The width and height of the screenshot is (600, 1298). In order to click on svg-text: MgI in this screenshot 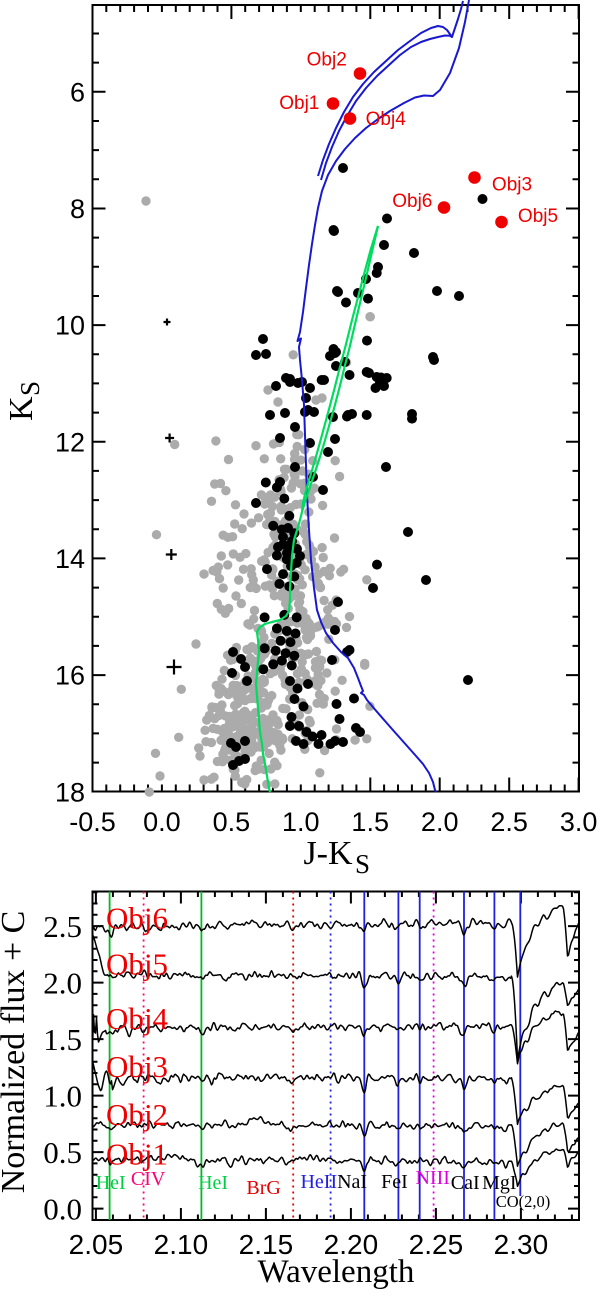, I will do `click(499, 1183)`.